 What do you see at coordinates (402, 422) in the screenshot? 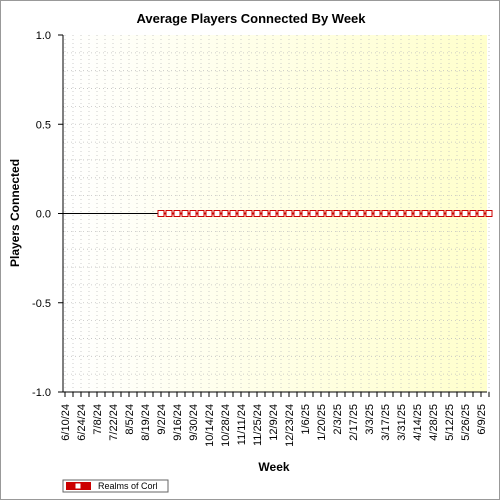
I see `x-tick-label: 3/31/25` at bounding box center [402, 422].